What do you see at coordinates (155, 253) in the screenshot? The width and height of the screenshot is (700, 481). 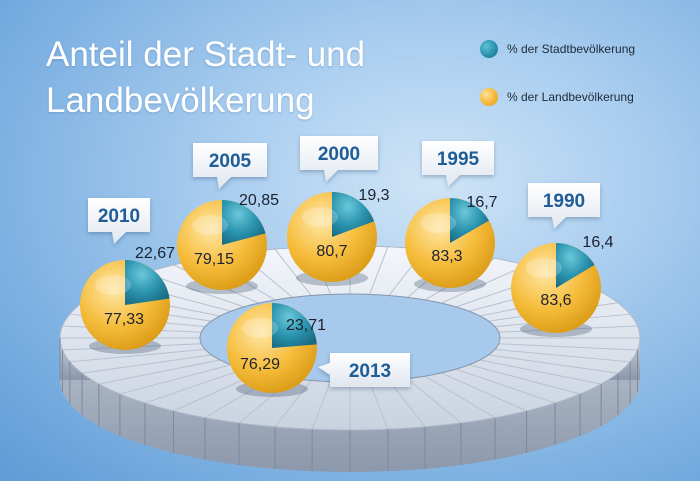 I see `data-label-stadt-2010: 22,67` at bounding box center [155, 253].